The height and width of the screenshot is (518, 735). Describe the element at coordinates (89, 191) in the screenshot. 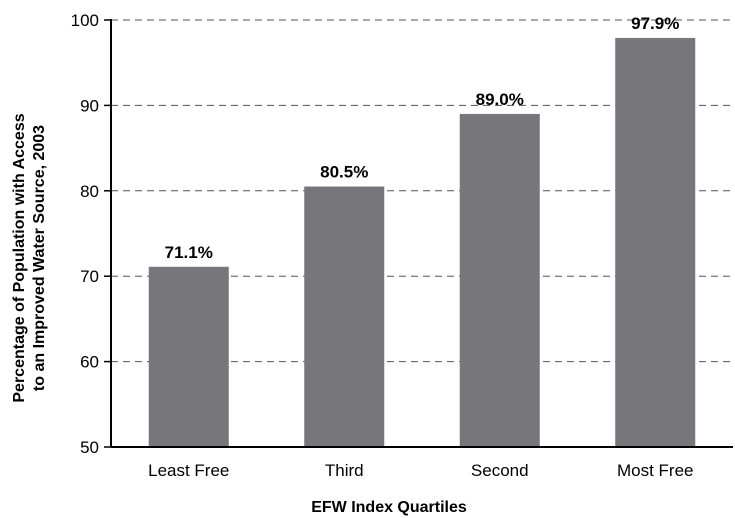

I see `y-tick-label: 80` at that location.